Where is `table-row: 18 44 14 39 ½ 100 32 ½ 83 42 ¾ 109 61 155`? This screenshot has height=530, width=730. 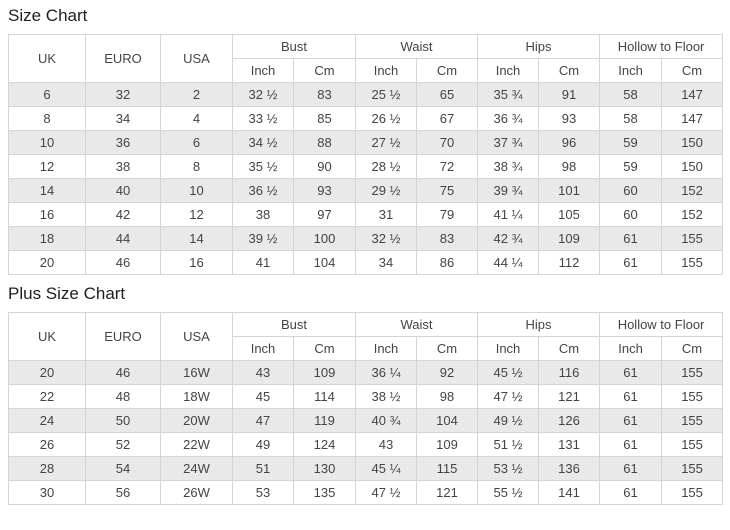
table-row: 18 44 14 39 ½ 100 32 ½ 83 42 ¾ 109 61 155 is located at coordinates (366, 238).